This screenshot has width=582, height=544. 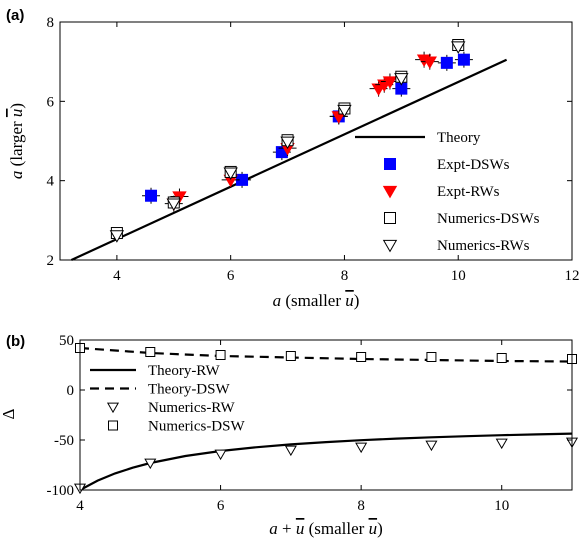 I want to click on legend-expt-dsws-label: Expt-DSWs, so click(x=473, y=165).